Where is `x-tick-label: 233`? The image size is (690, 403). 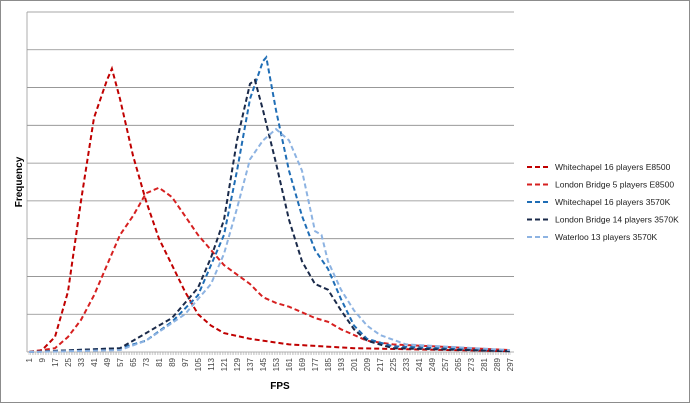 x-tick-label: 233 is located at coordinates (406, 364).